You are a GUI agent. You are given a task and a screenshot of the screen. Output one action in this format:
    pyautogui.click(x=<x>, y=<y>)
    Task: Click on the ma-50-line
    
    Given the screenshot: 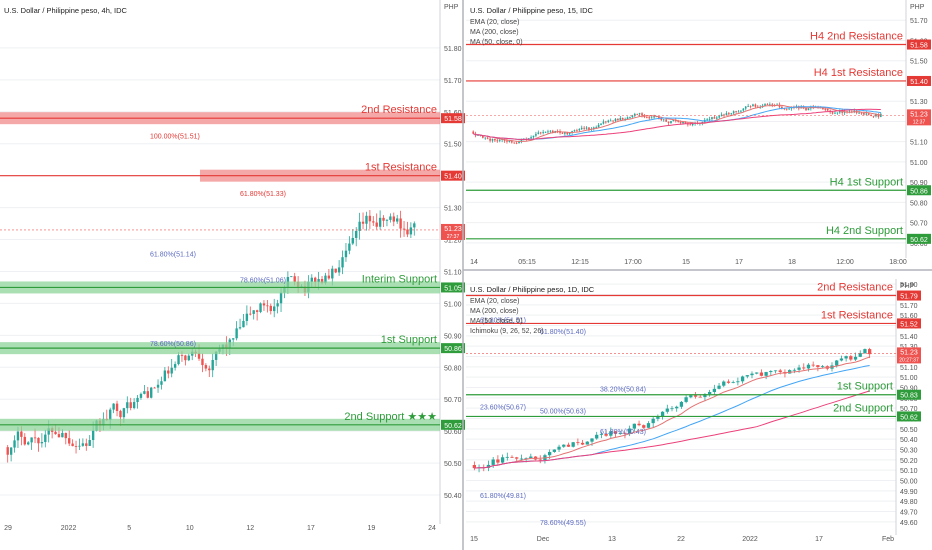 What is the action you would take?
    pyautogui.click(x=677, y=123)
    